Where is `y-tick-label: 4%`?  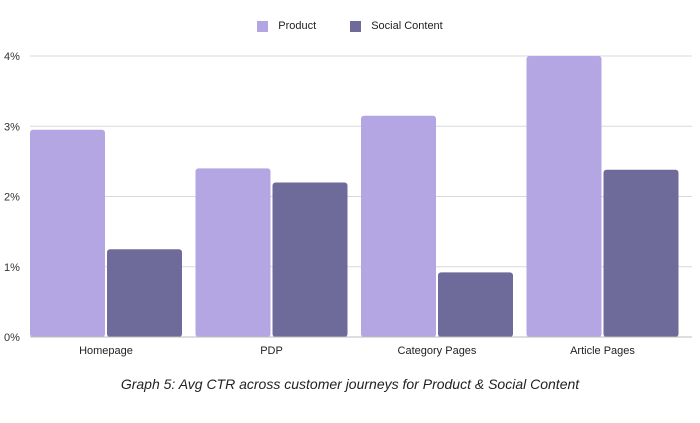
y-tick-label: 4% is located at coordinates (12, 57).